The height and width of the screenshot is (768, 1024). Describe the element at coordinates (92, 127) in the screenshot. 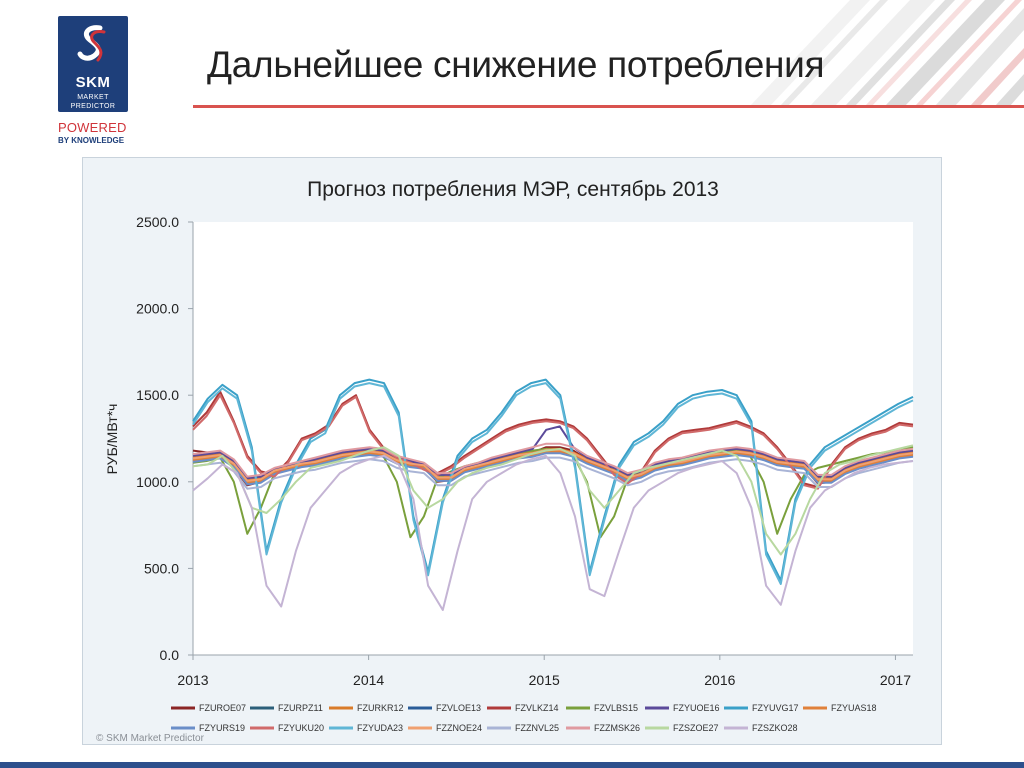

I see `powered-label: POWERED` at that location.